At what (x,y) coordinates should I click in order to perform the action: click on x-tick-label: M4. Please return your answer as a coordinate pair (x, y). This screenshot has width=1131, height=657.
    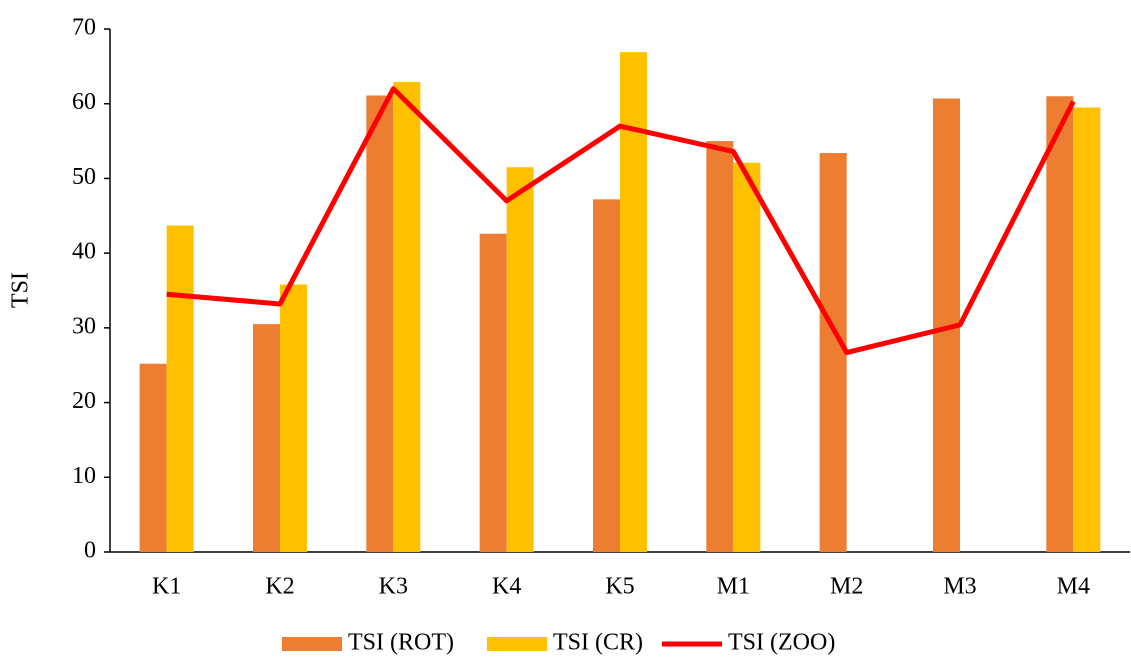
    Looking at the image, I should click on (1073, 587).